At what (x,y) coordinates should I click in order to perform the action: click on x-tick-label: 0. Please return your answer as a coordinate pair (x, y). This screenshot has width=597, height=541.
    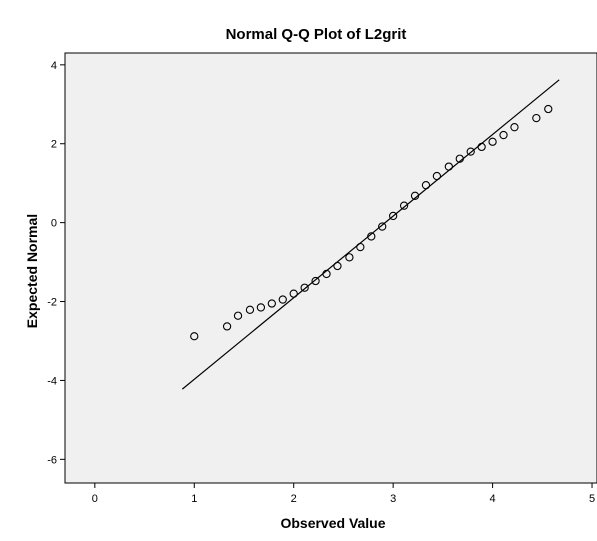
    Looking at the image, I should click on (95, 499).